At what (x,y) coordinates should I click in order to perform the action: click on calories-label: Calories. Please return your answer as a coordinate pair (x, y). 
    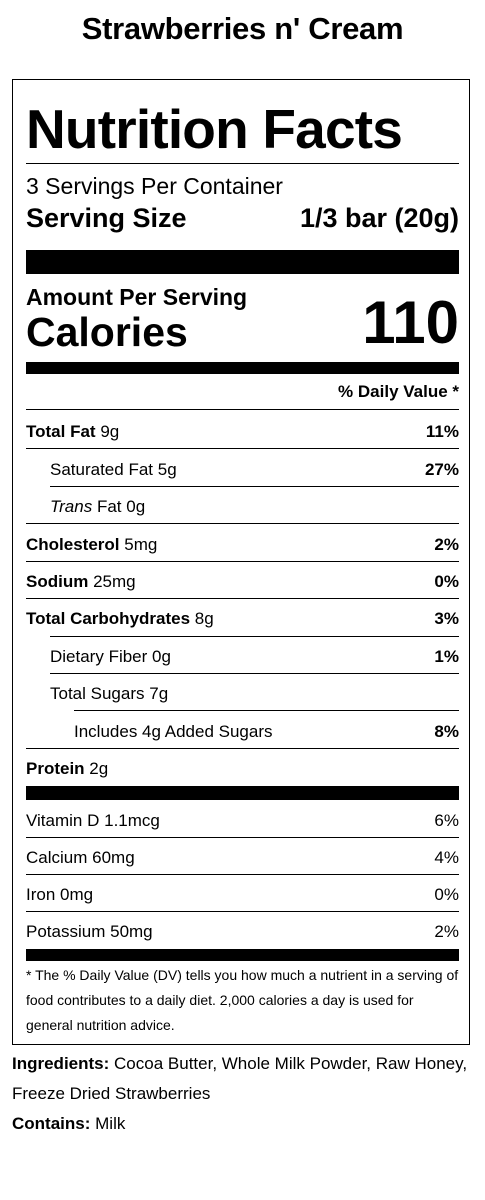
    Looking at the image, I should click on (107, 332).